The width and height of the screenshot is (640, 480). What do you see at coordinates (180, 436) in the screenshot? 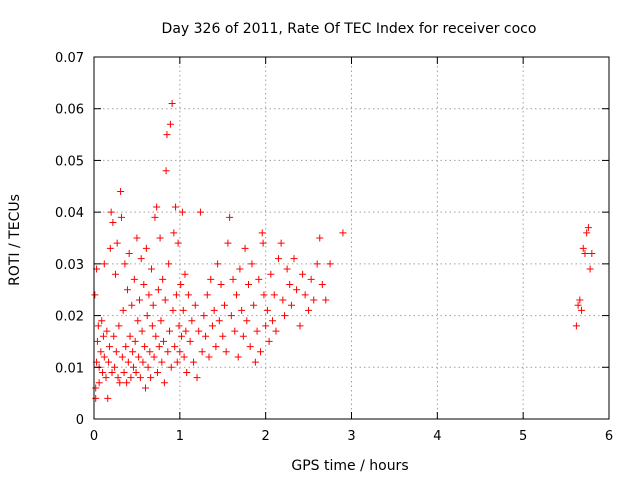
I see `x-tick-label: 1` at bounding box center [180, 436].